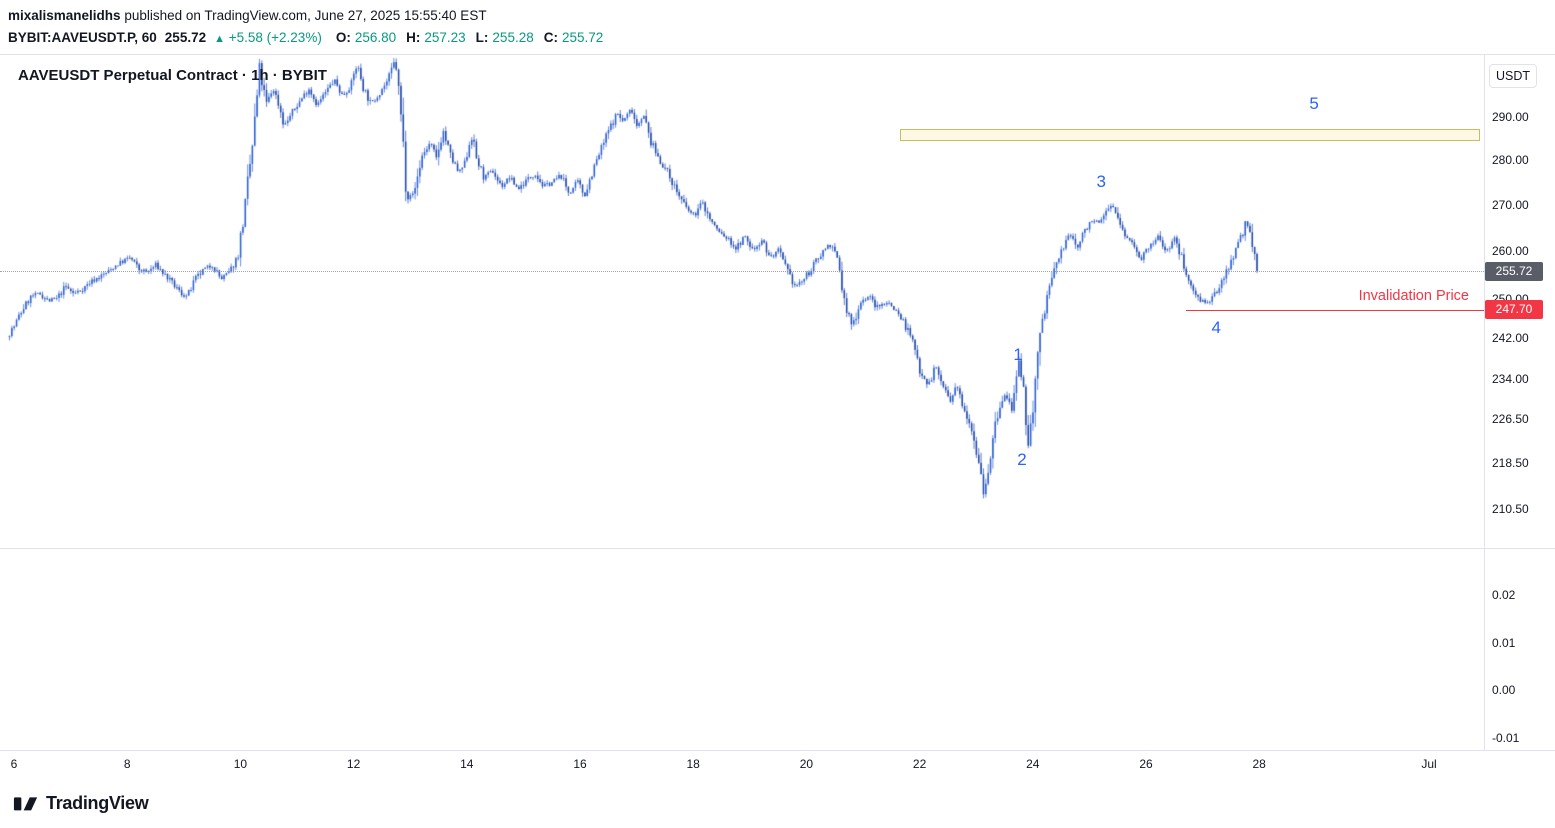 The width and height of the screenshot is (1555, 828). I want to click on time-tick: 18, so click(693, 764).